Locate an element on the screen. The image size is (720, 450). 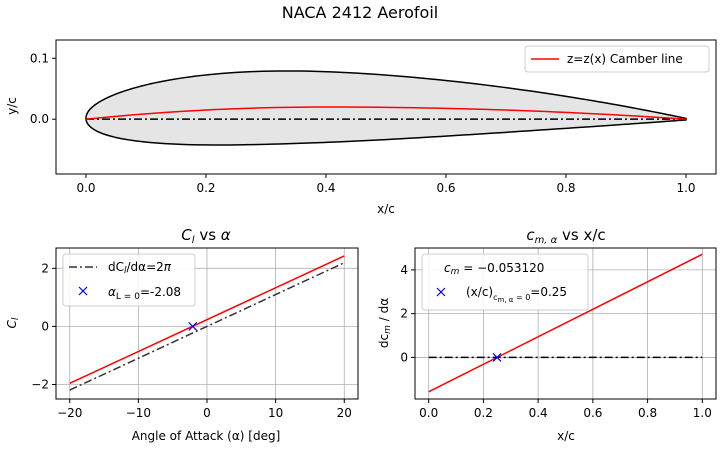
aerofoil-ytick-label-1: 0.0 is located at coordinates (39, 119).